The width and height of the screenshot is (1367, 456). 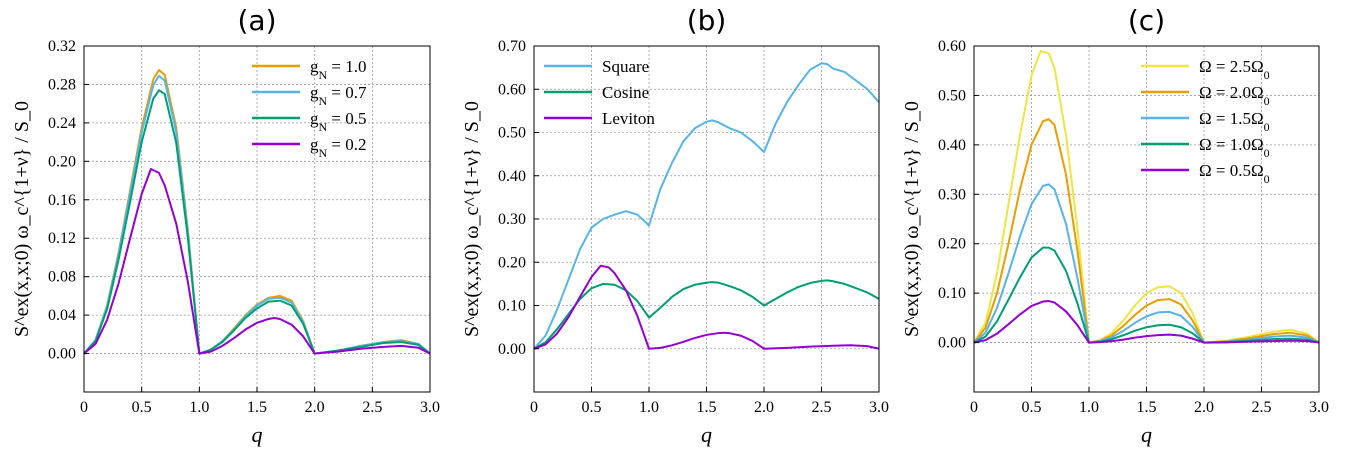 What do you see at coordinates (62, 123) in the screenshot?
I see `y-tick-label: 0.24` at bounding box center [62, 123].